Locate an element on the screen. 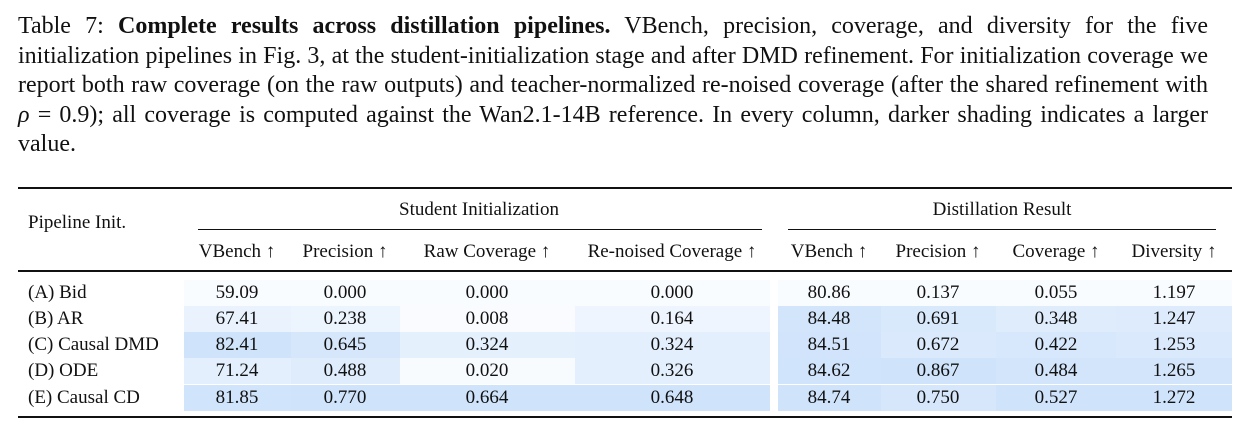 The height and width of the screenshot is (437, 1248). table-cell-raw-coverage-init: 0.324 is located at coordinates (487, 344).